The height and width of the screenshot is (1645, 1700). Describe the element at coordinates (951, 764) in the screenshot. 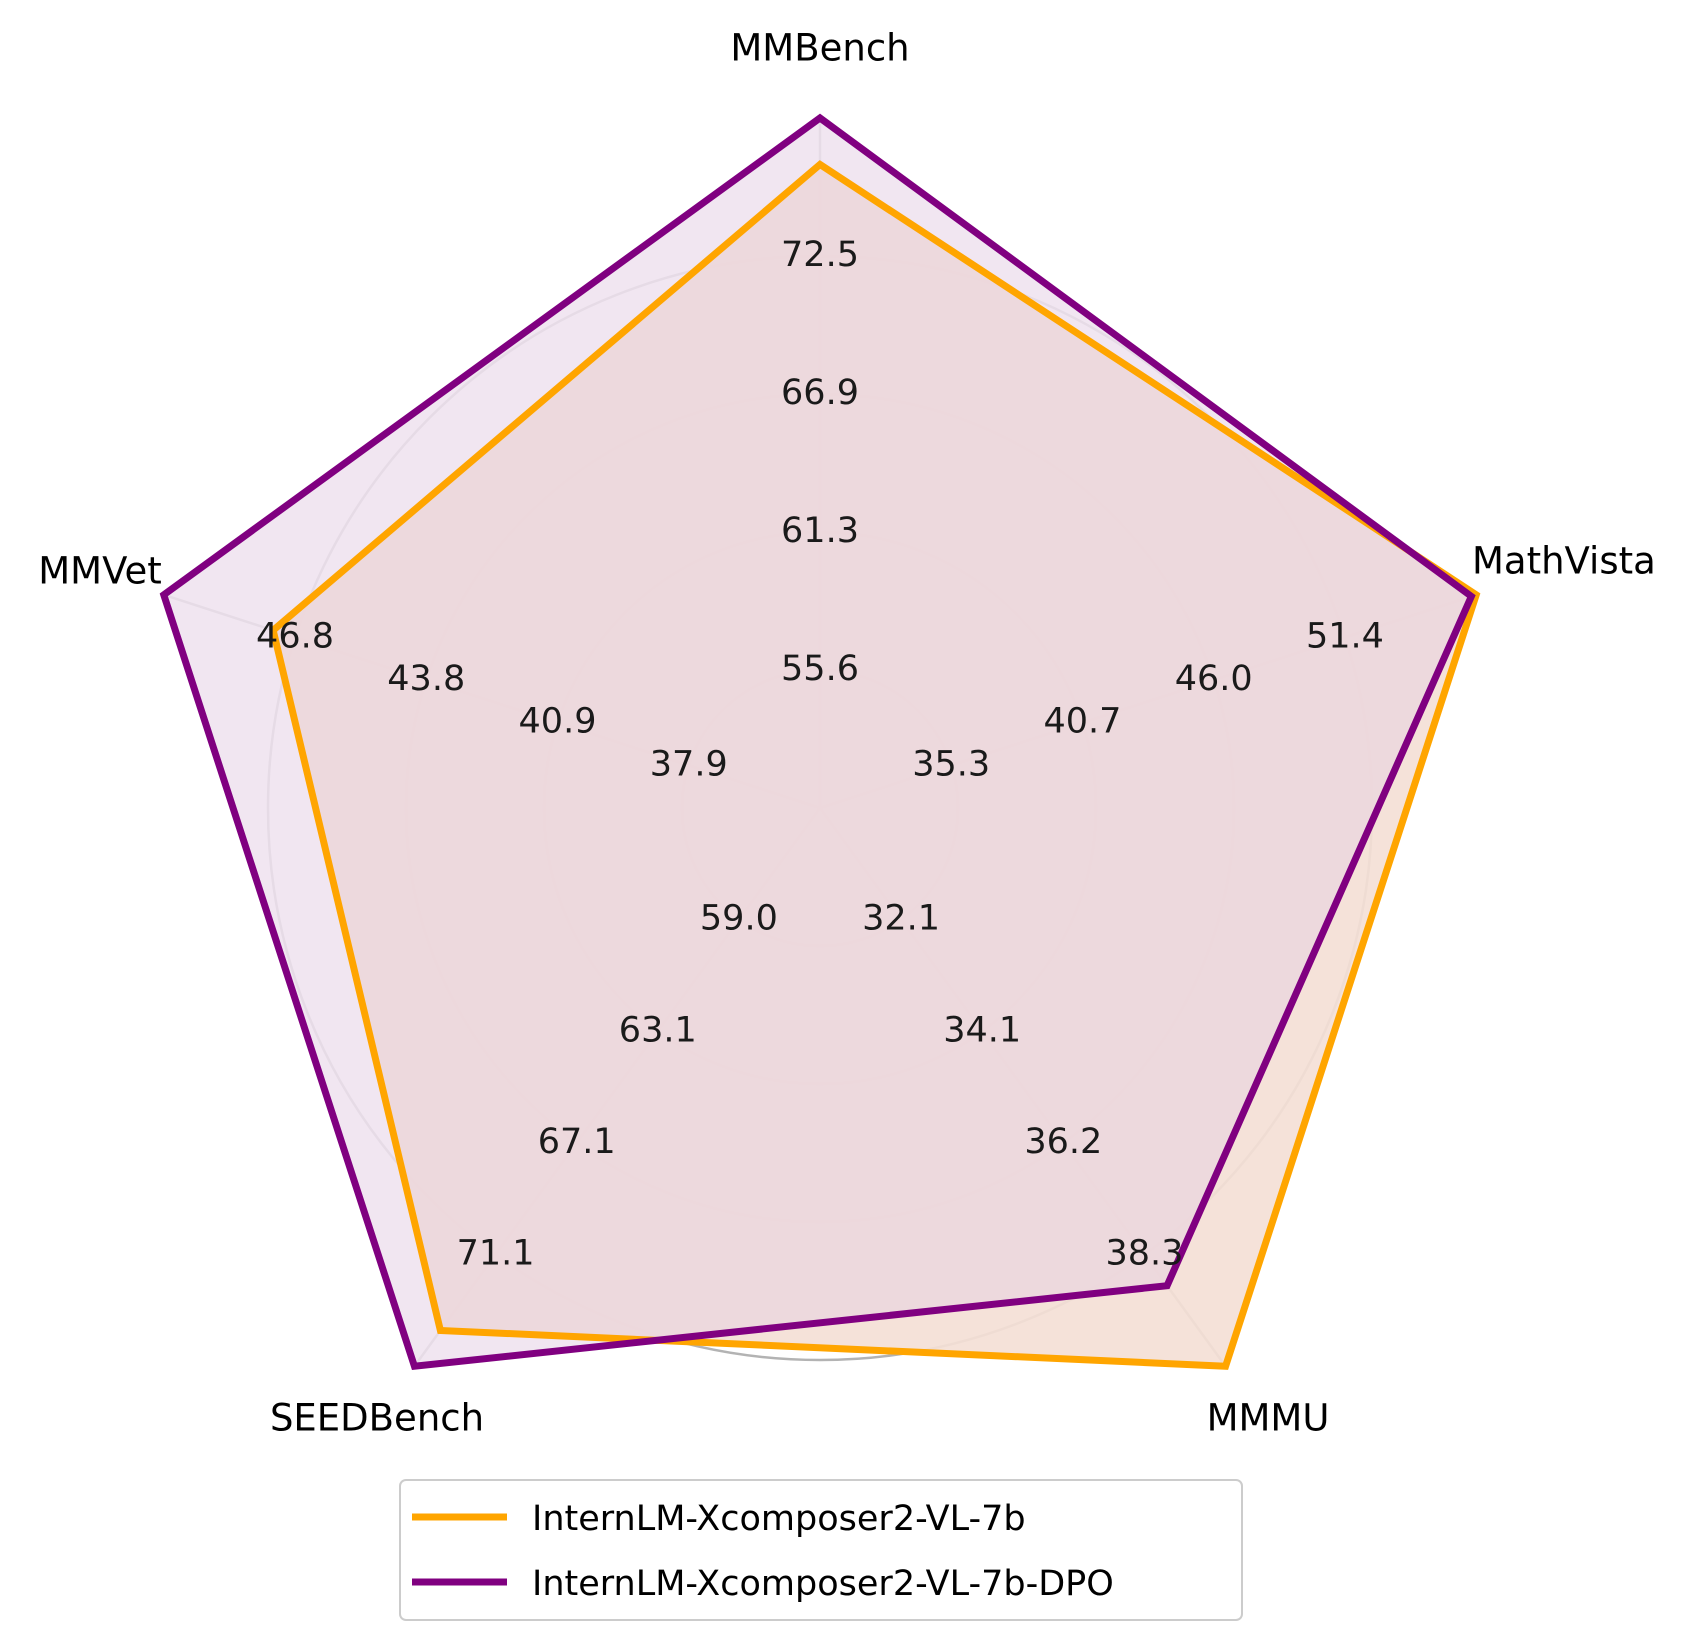

I see `tick-label-mathvista-1: 35.3` at that location.